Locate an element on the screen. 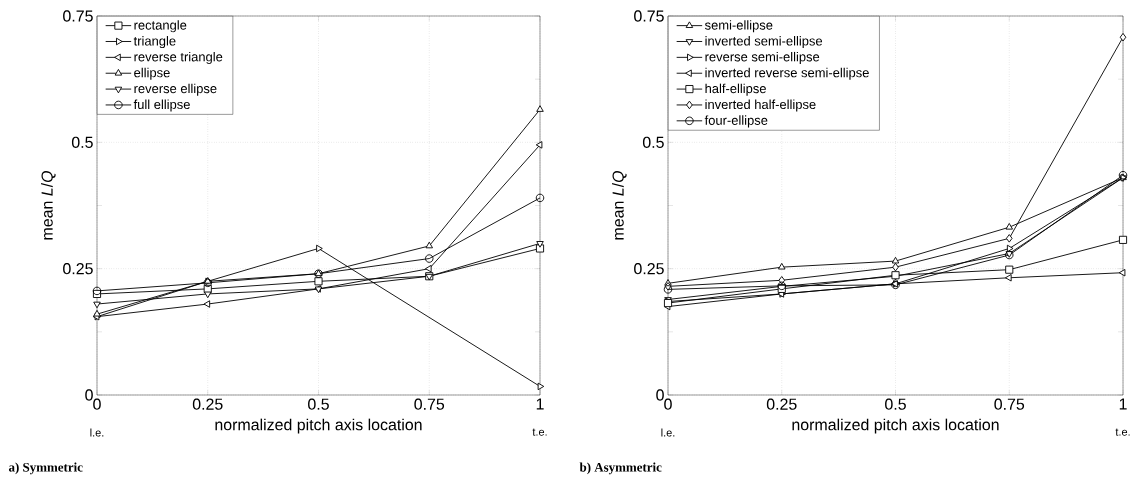 The height and width of the screenshot is (502, 1136). text: a) Symmetric is located at coordinates (45, 468).